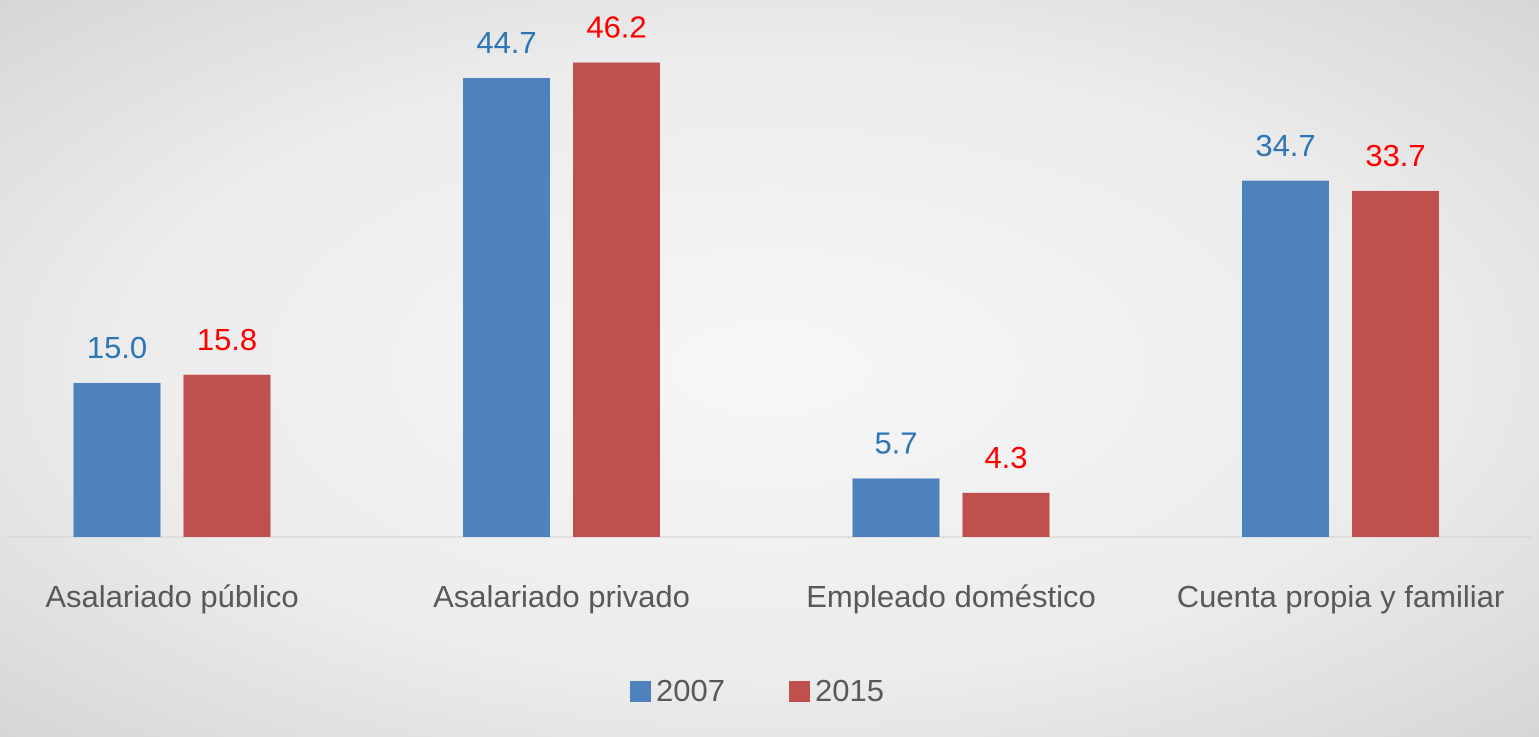 The image size is (1539, 737). What do you see at coordinates (616, 27) in the screenshot?
I see `value-label: 46.2` at bounding box center [616, 27].